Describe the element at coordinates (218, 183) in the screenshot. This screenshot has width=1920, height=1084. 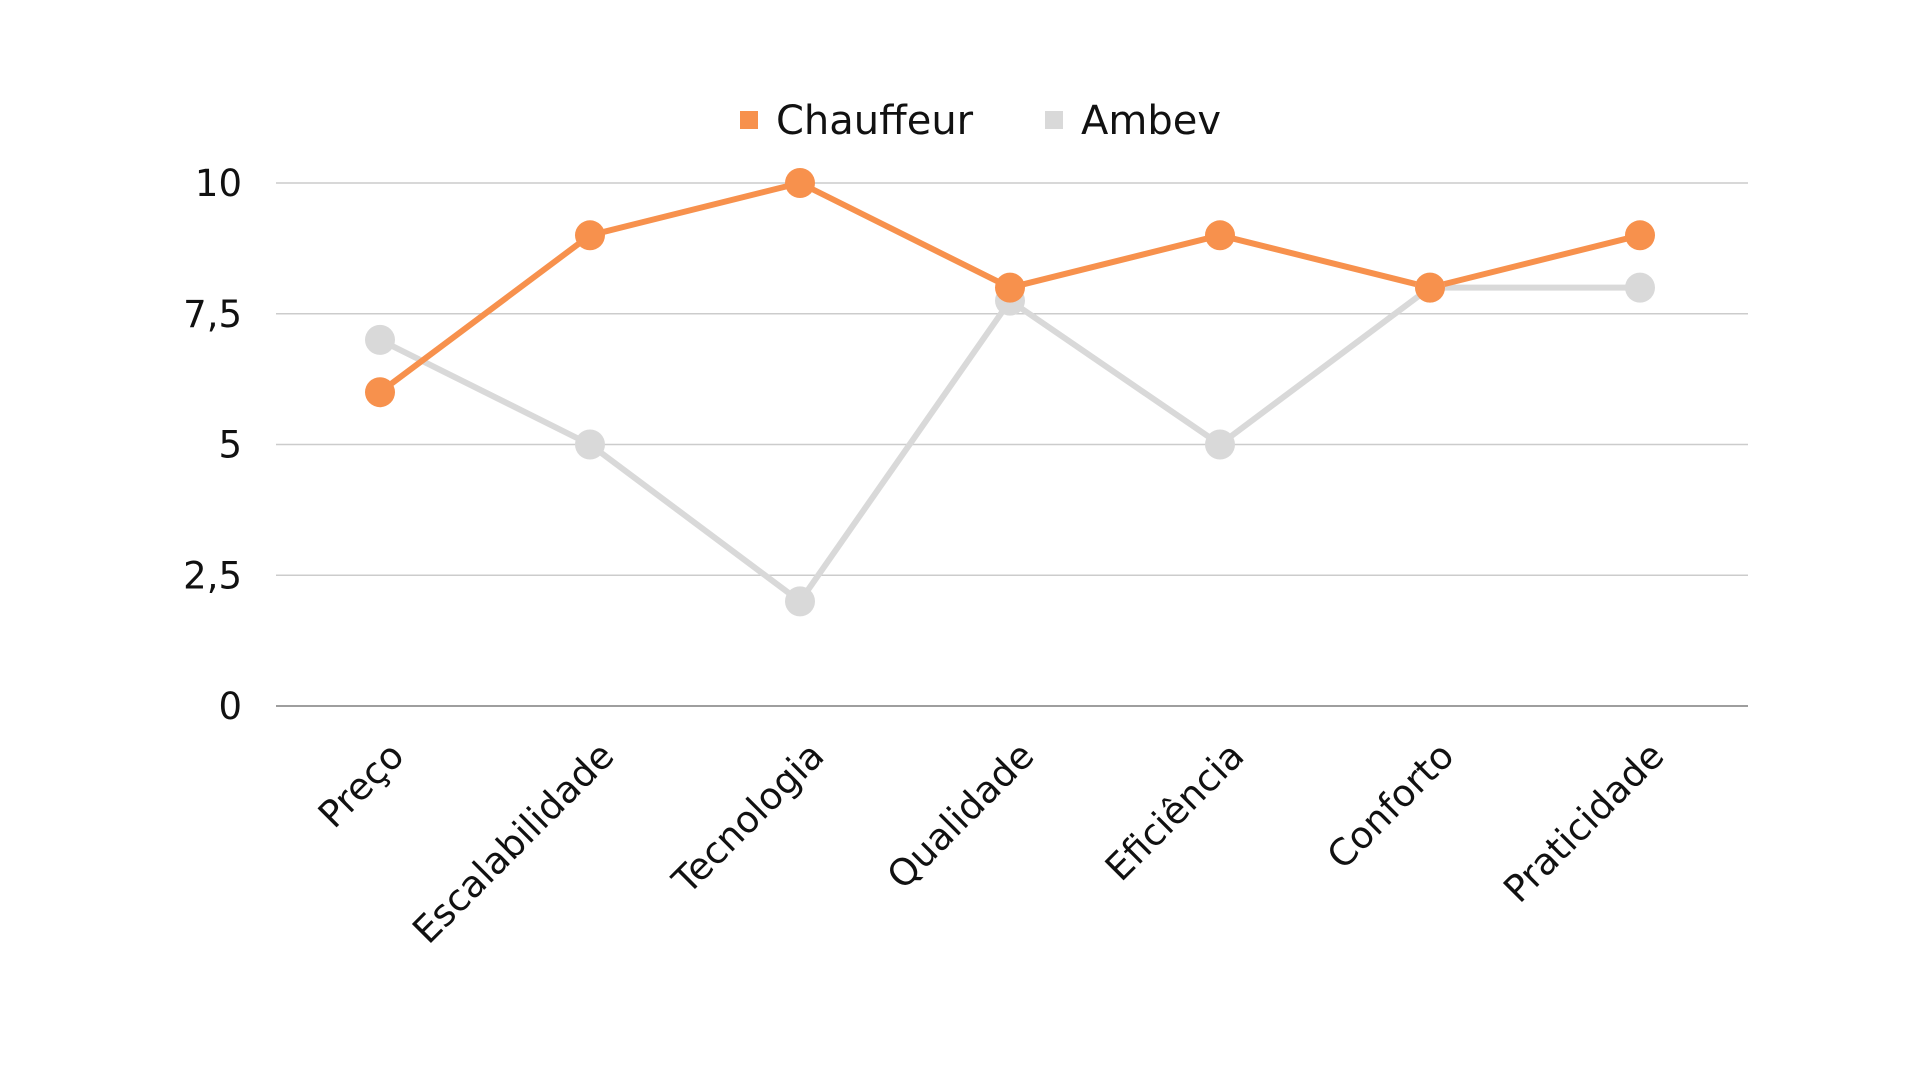
I see `y-tick-label: 10` at that location.